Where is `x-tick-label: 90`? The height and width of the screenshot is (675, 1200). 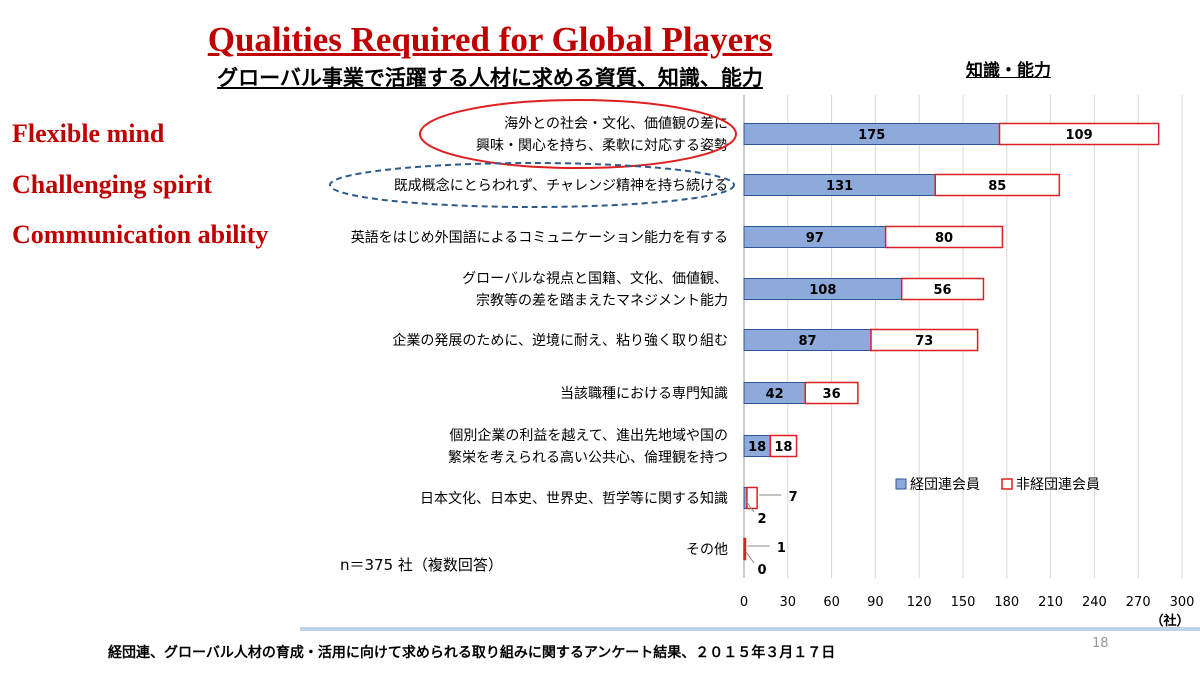
x-tick-label: 90 is located at coordinates (875, 602).